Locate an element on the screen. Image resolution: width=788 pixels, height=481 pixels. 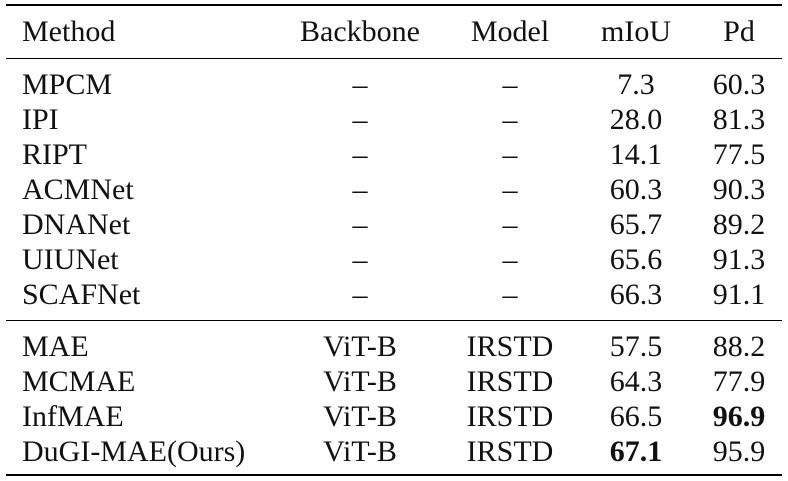
miou-cell: 66.5 is located at coordinates (636, 416).